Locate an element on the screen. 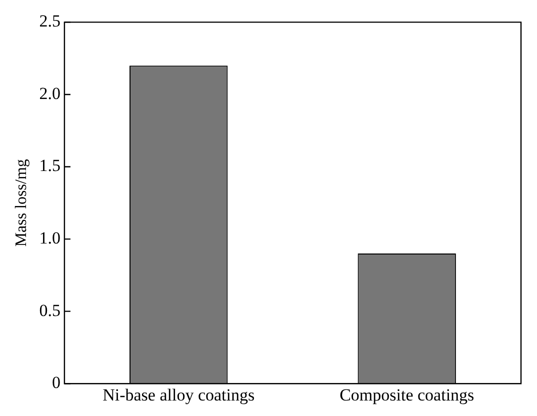  y-tick-label: 0.5 is located at coordinates (49, 310).